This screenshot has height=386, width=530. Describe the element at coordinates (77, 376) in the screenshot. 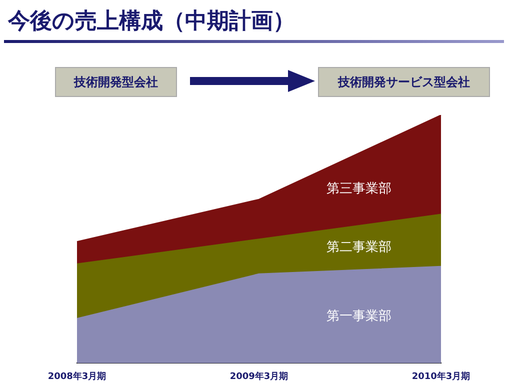

I see `x-tick-label: 2008年3月期` at that location.